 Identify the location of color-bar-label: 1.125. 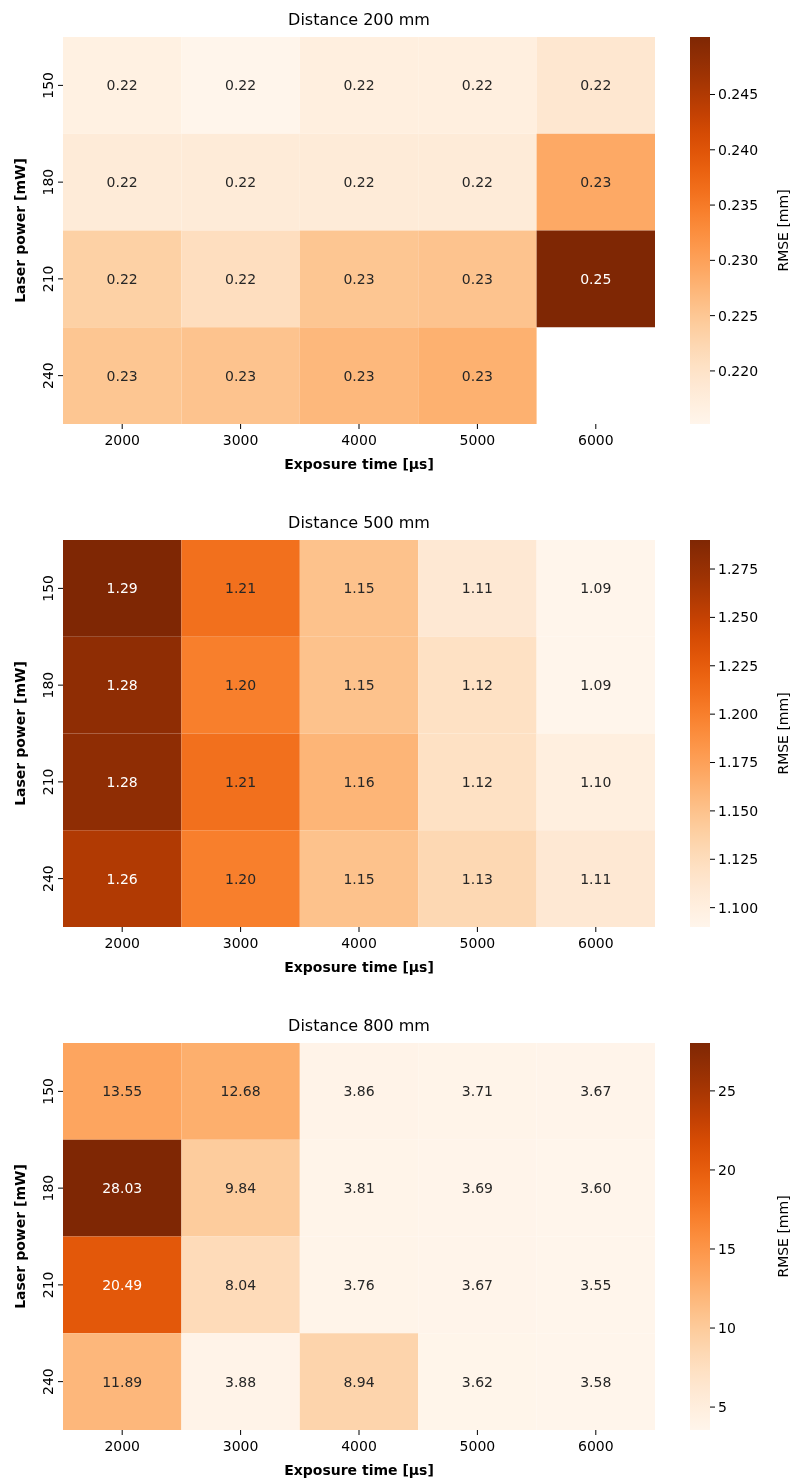
(738, 859).